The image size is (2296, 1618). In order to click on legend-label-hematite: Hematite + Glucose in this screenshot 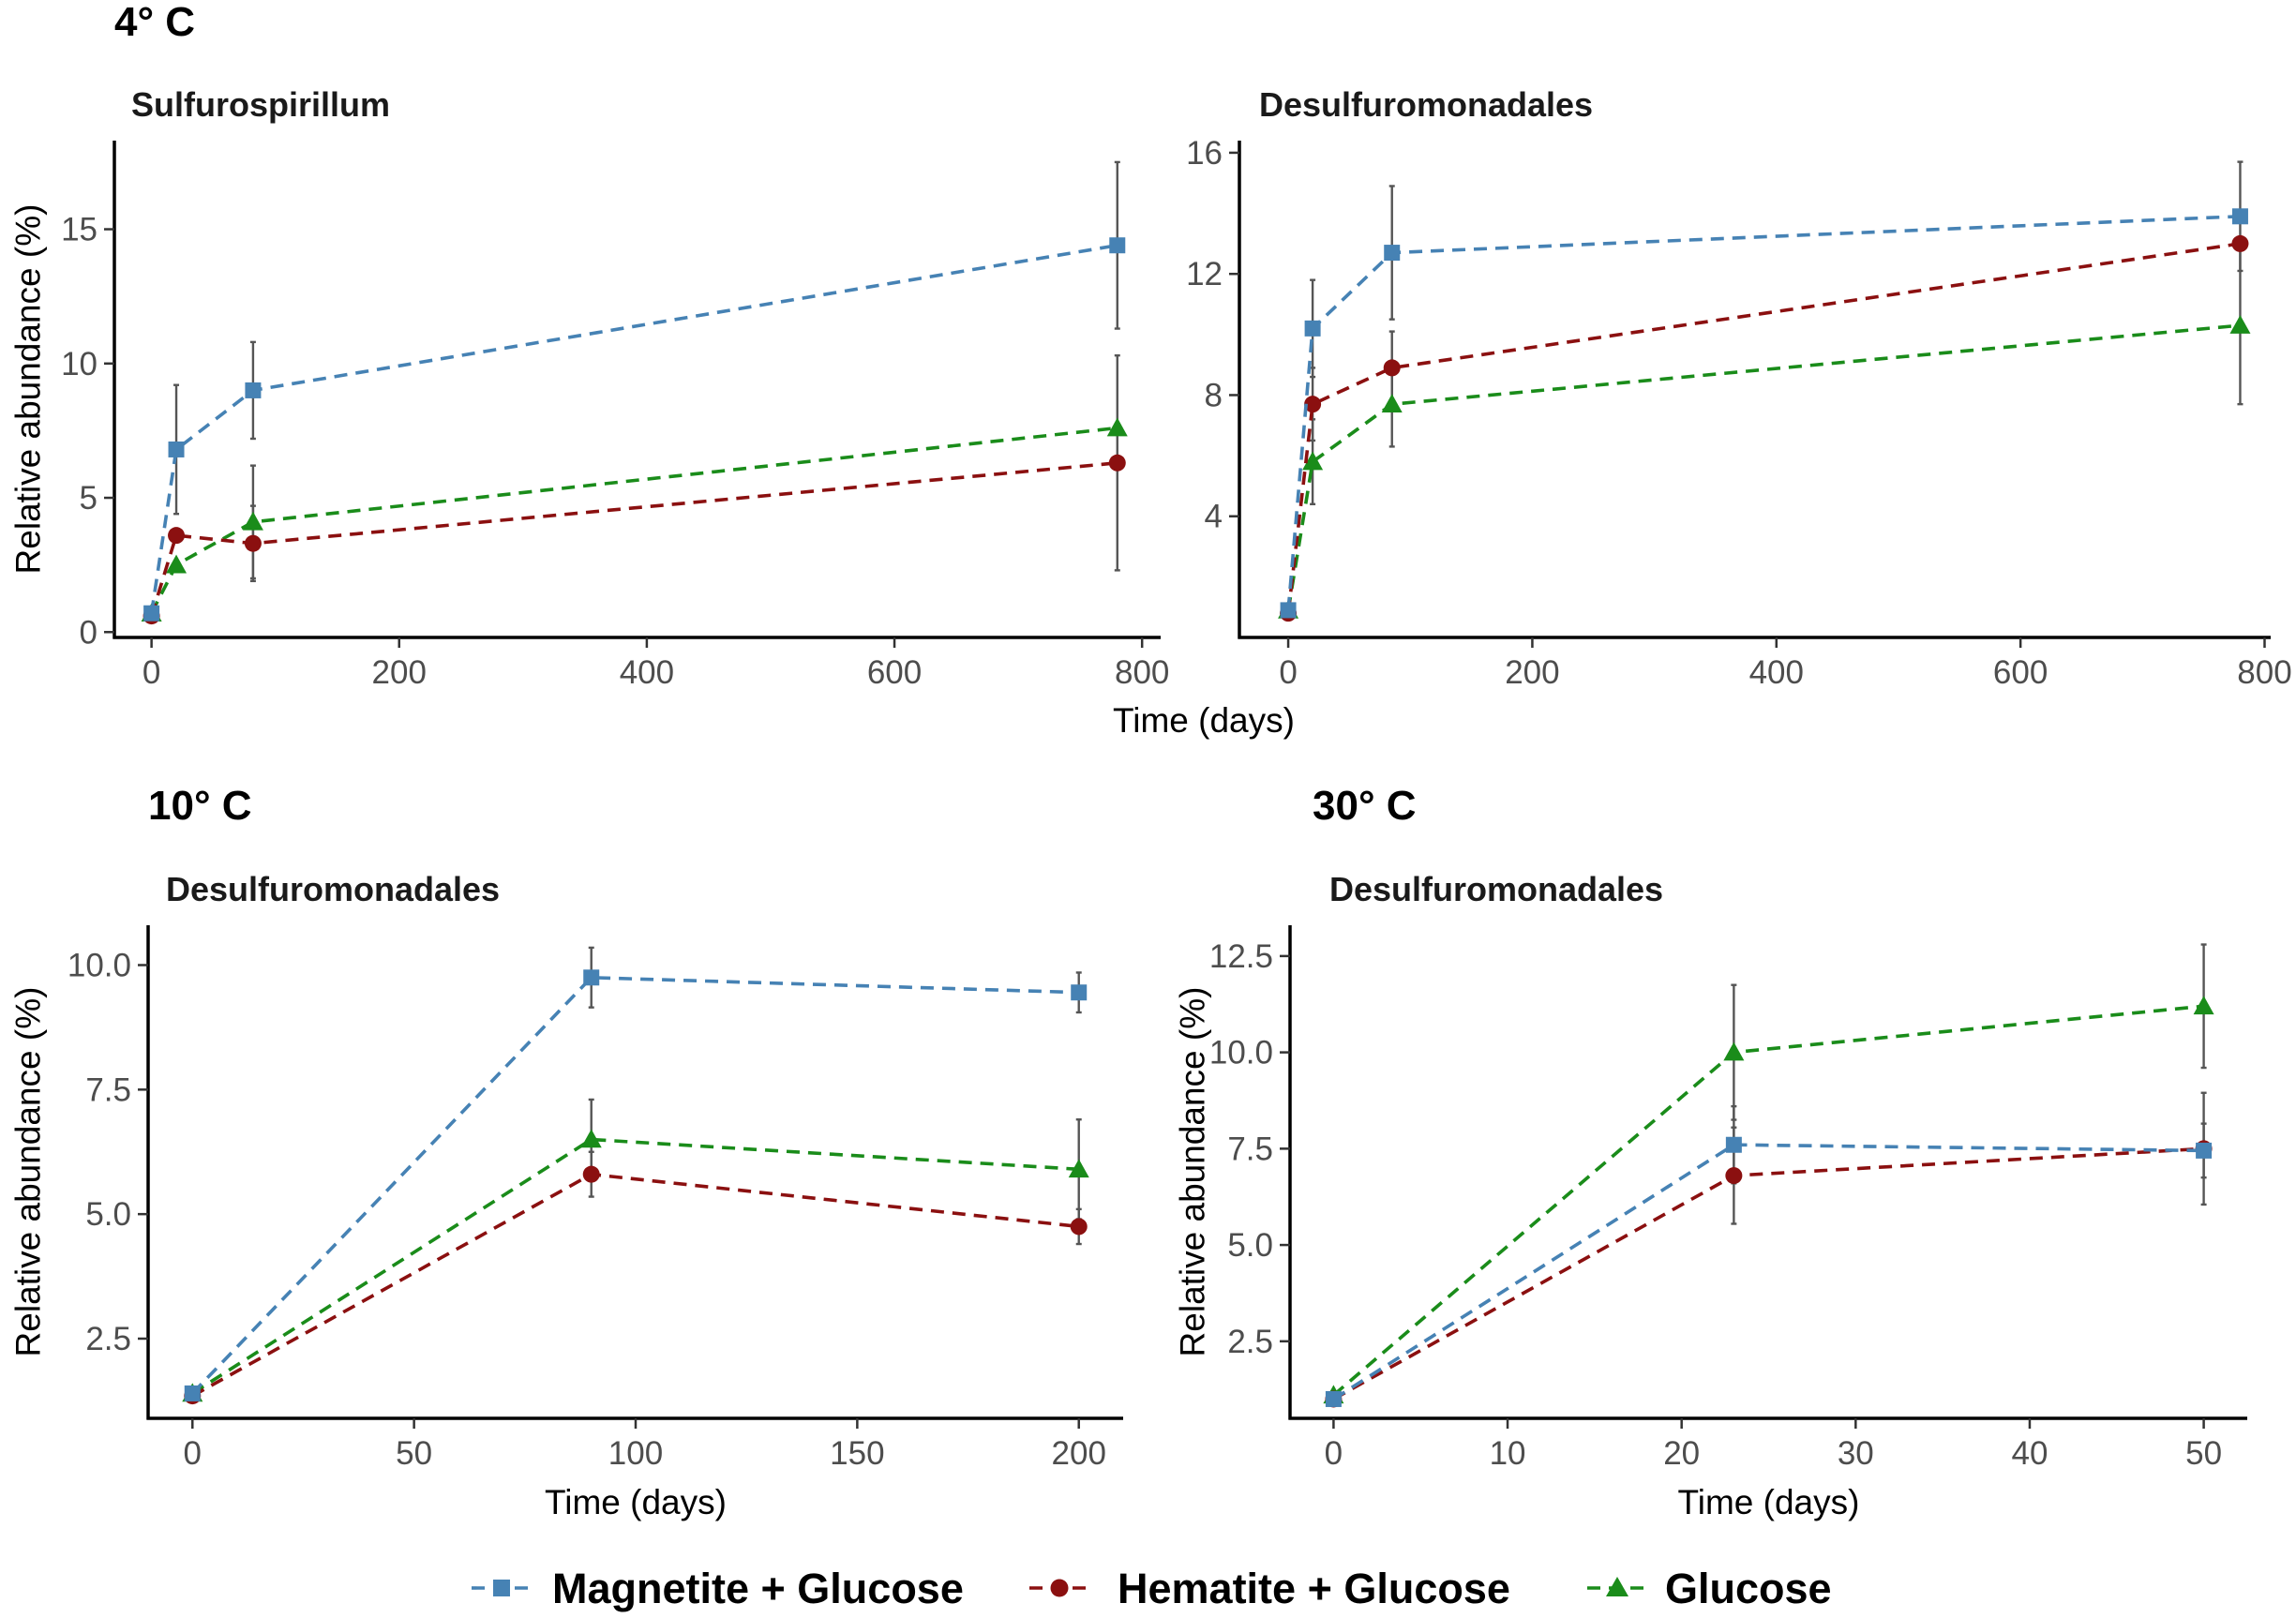, I will do `click(1314, 1588)`.